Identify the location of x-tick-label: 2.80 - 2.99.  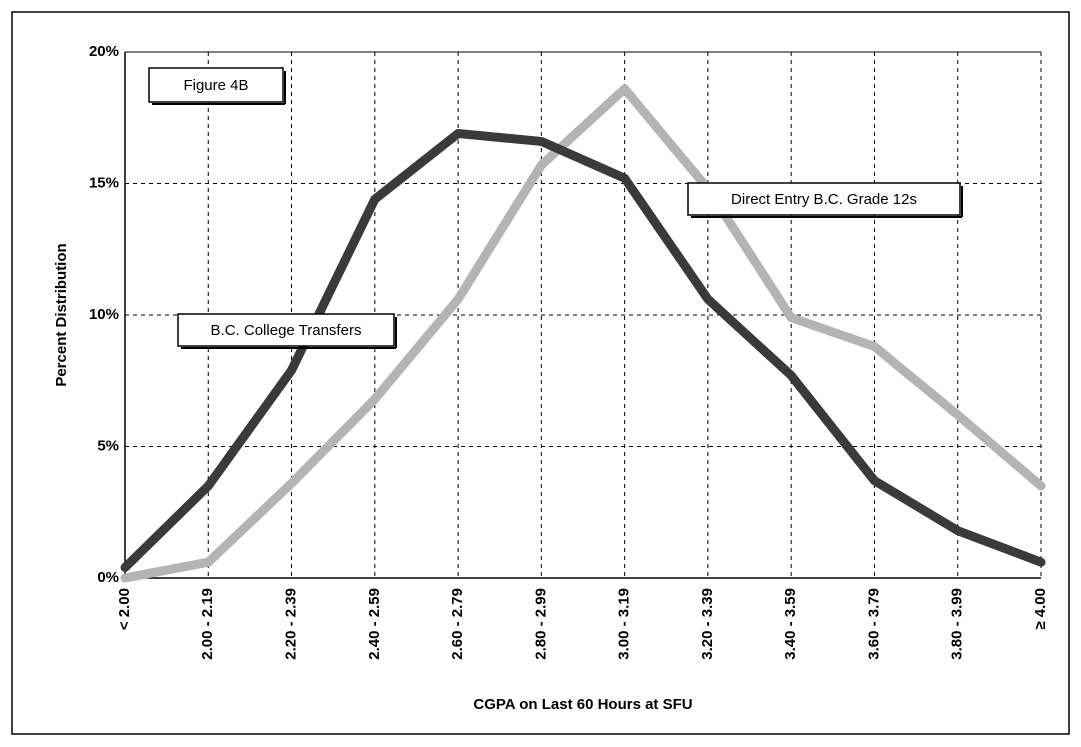
(540, 624).